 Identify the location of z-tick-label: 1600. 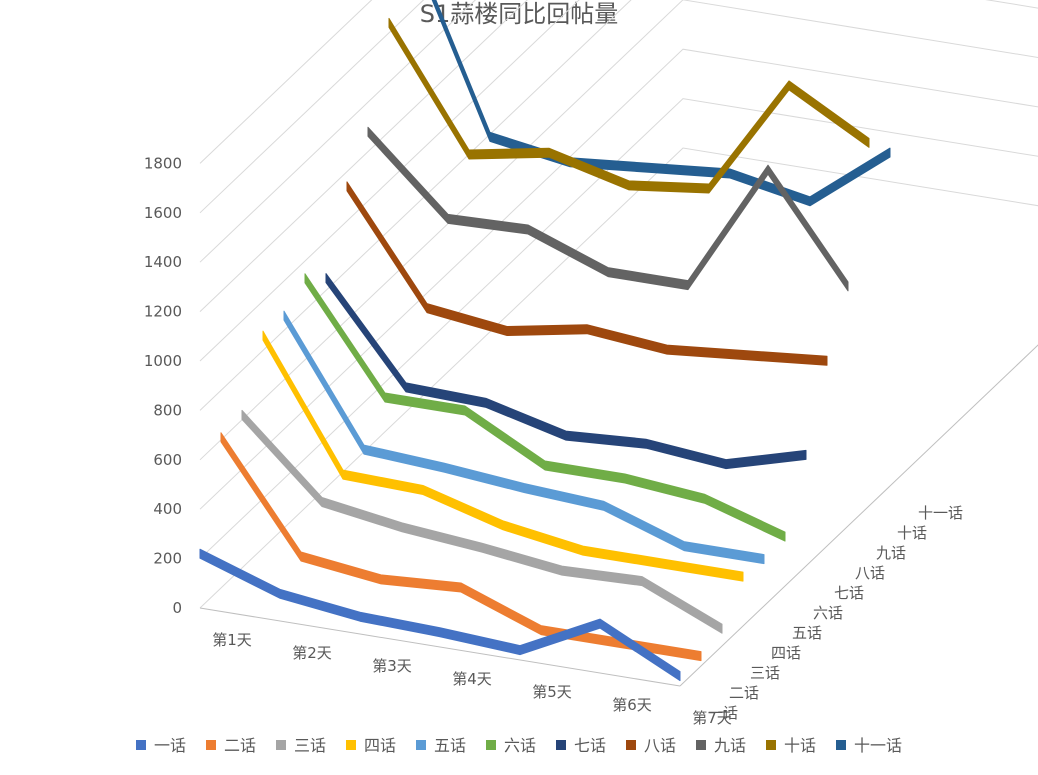
(163, 213).